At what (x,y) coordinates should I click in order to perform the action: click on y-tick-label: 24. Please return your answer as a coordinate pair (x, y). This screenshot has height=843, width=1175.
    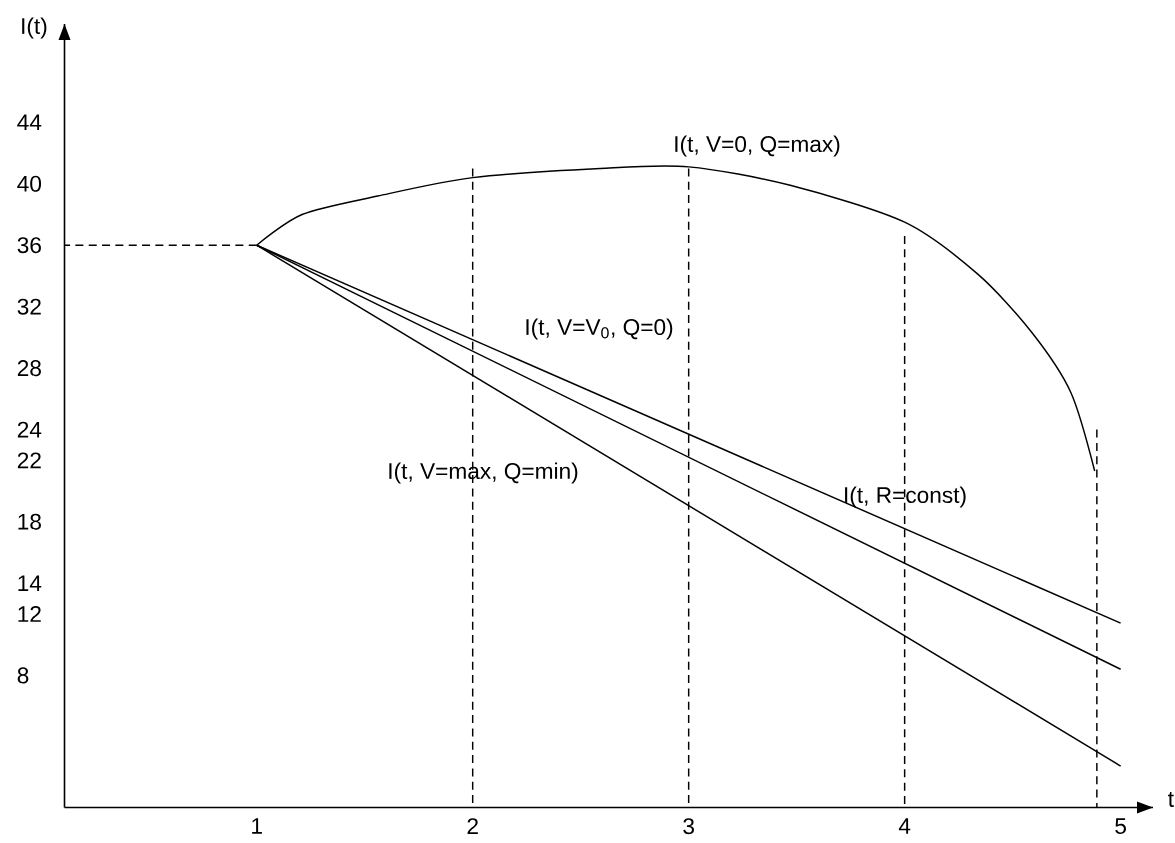
    Looking at the image, I should click on (29, 429).